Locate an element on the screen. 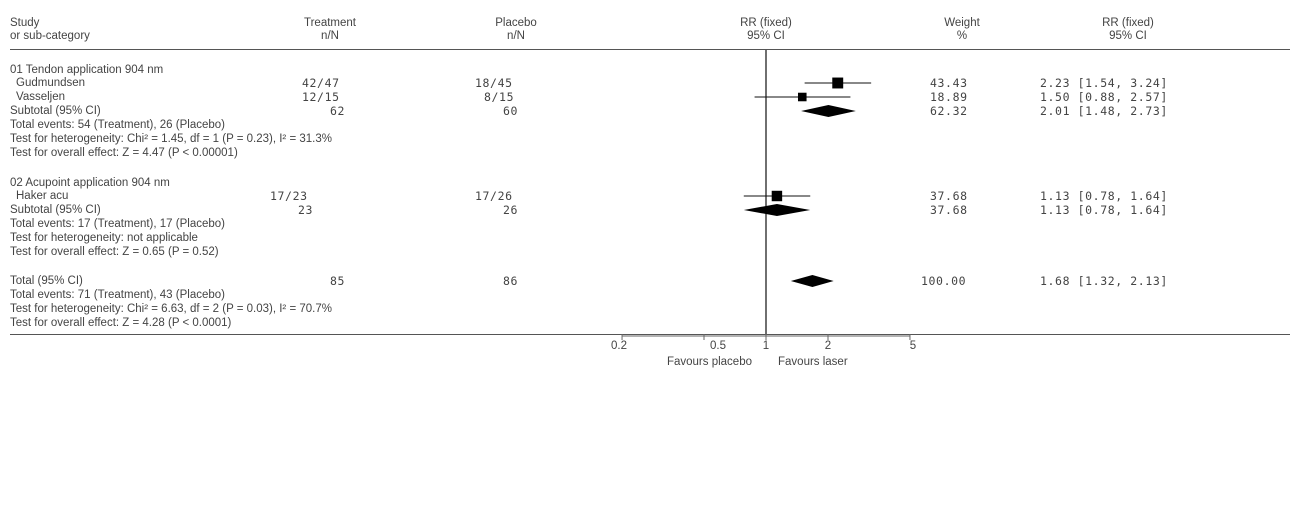 The height and width of the screenshot is (519, 1296). axis-tick-label: 5 is located at coordinates (913, 346).